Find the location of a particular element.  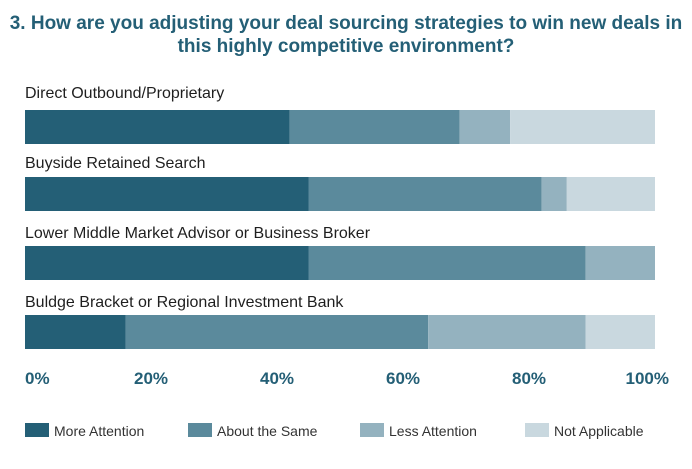

legend-label: More Attention is located at coordinates (99, 431).